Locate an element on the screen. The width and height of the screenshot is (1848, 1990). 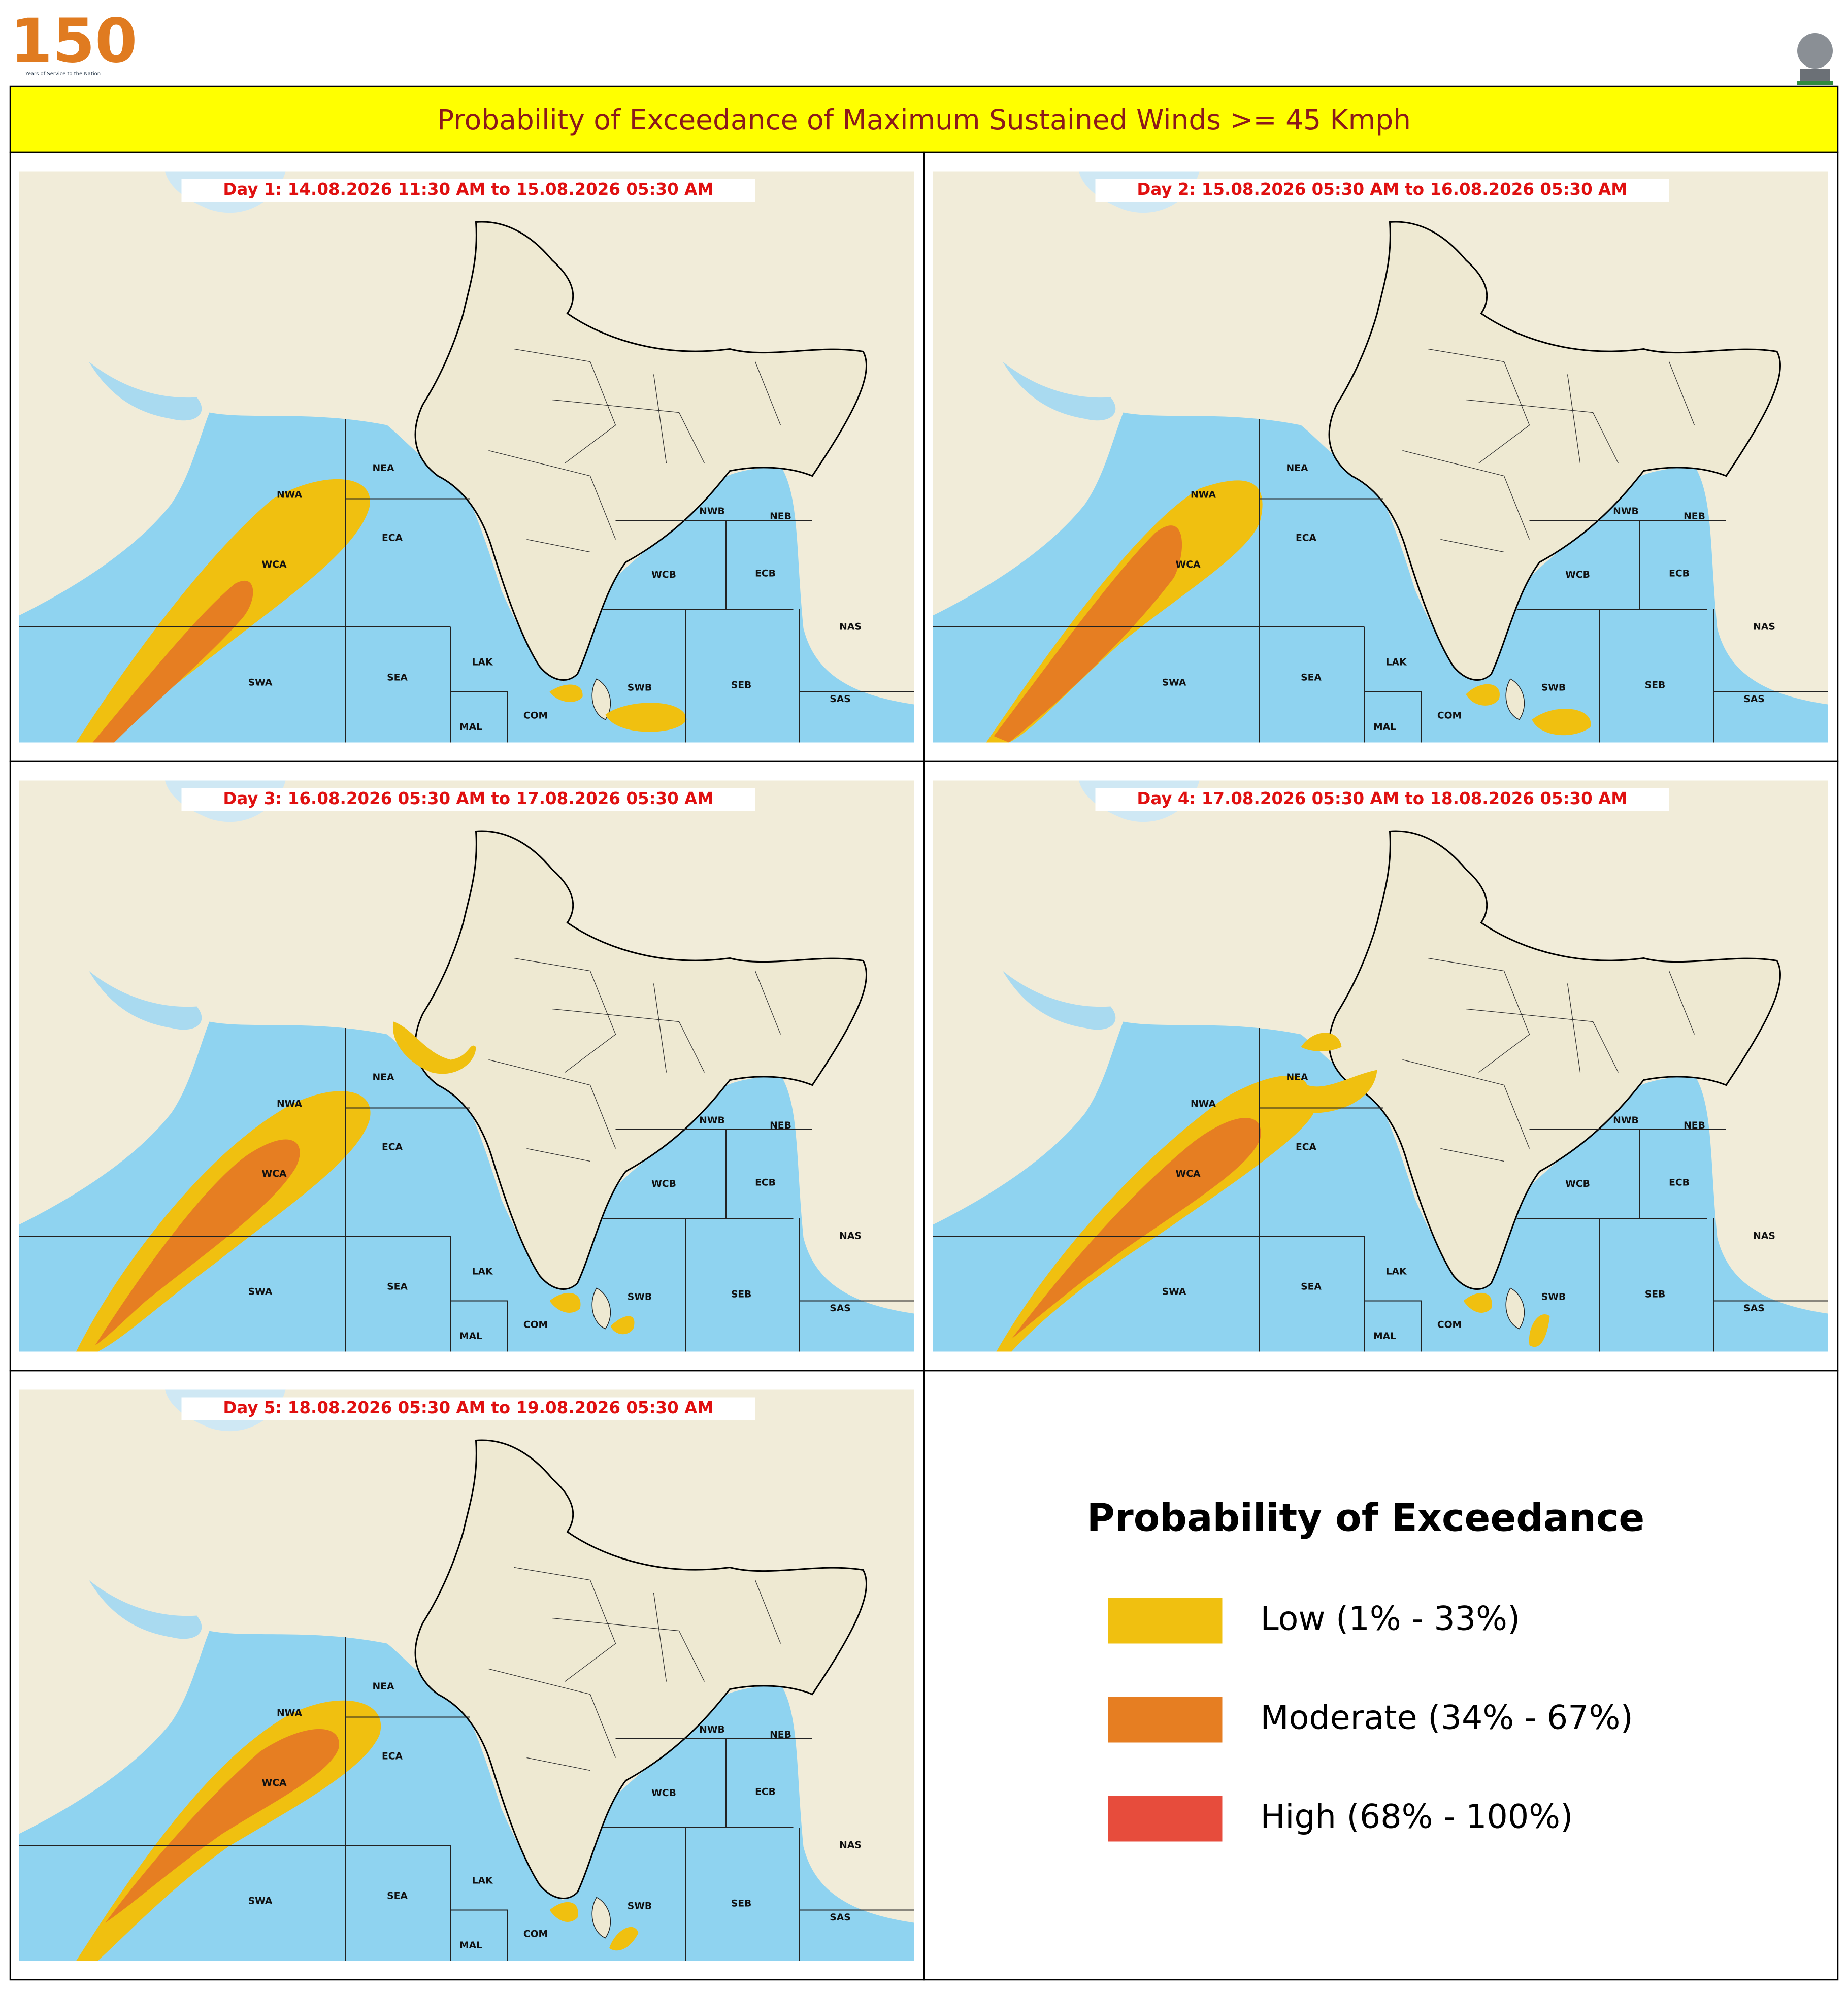
legend-title: Probability of Exceedance is located at coordinates (1366, 1518).